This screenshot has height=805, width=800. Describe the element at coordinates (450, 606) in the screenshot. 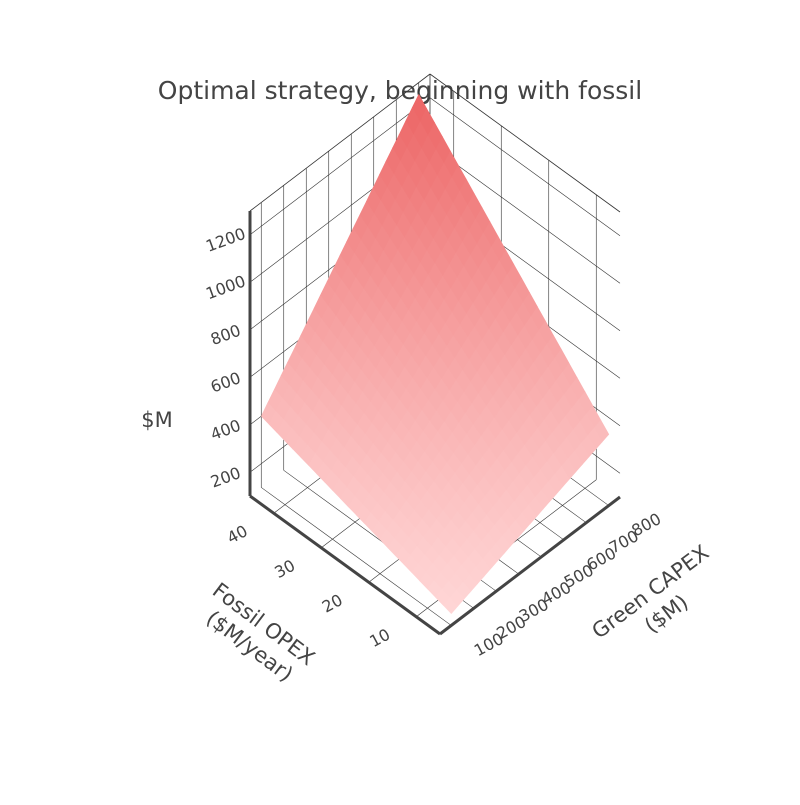

I see `surface-patch` at that location.